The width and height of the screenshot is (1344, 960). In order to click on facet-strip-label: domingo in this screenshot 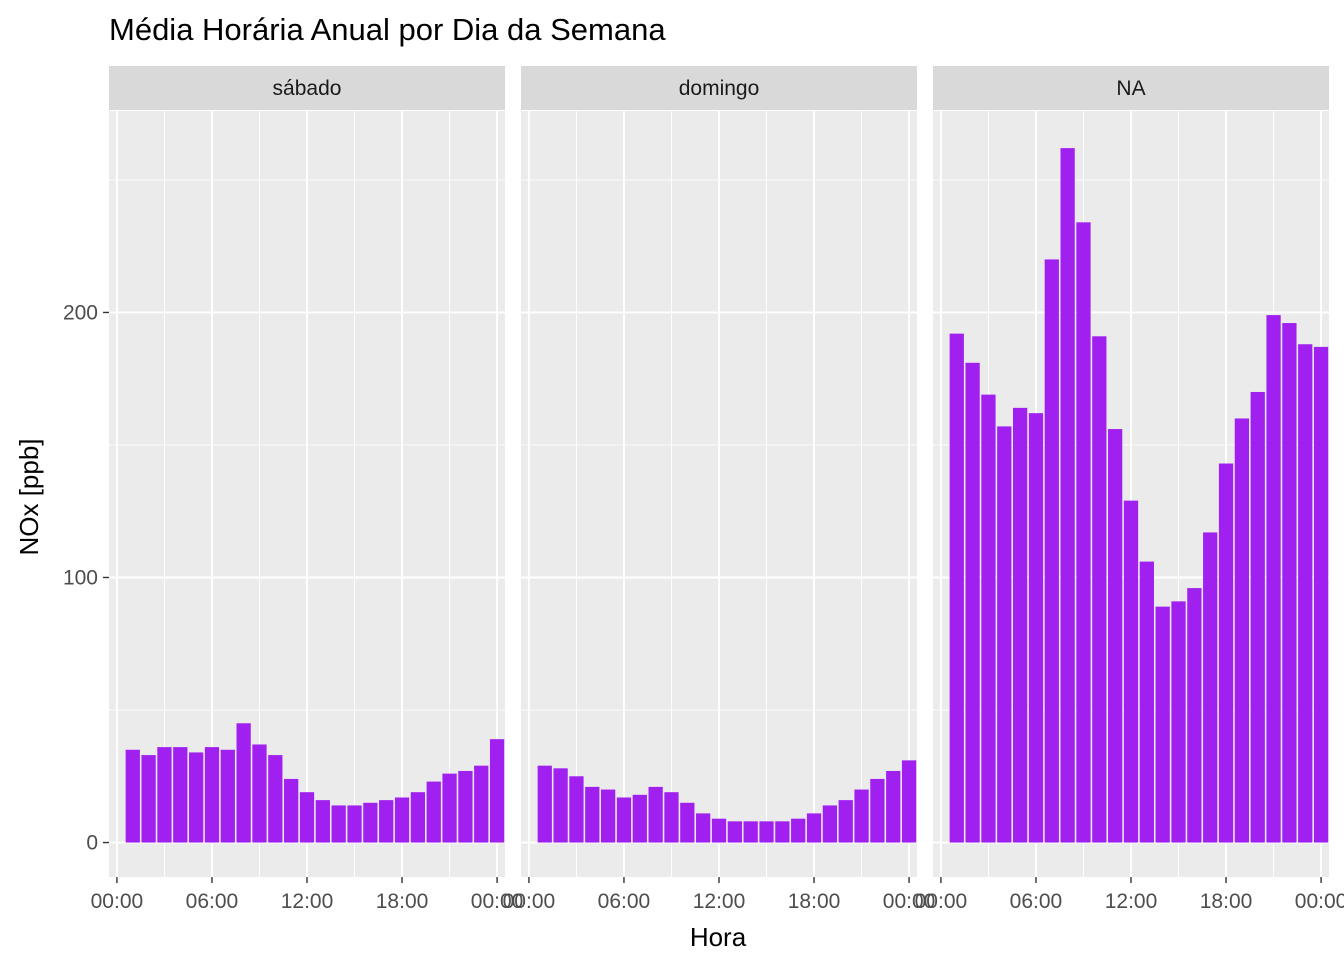, I will do `click(719, 88)`.